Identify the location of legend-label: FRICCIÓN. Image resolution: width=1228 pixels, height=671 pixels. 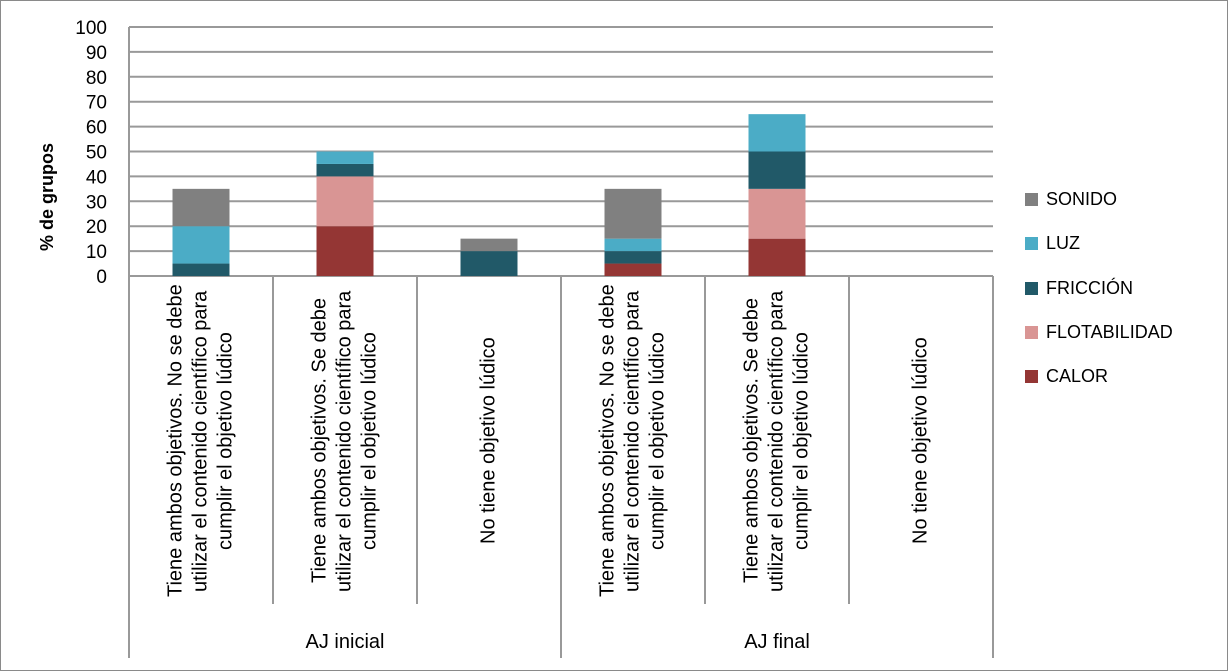
(1089, 287).